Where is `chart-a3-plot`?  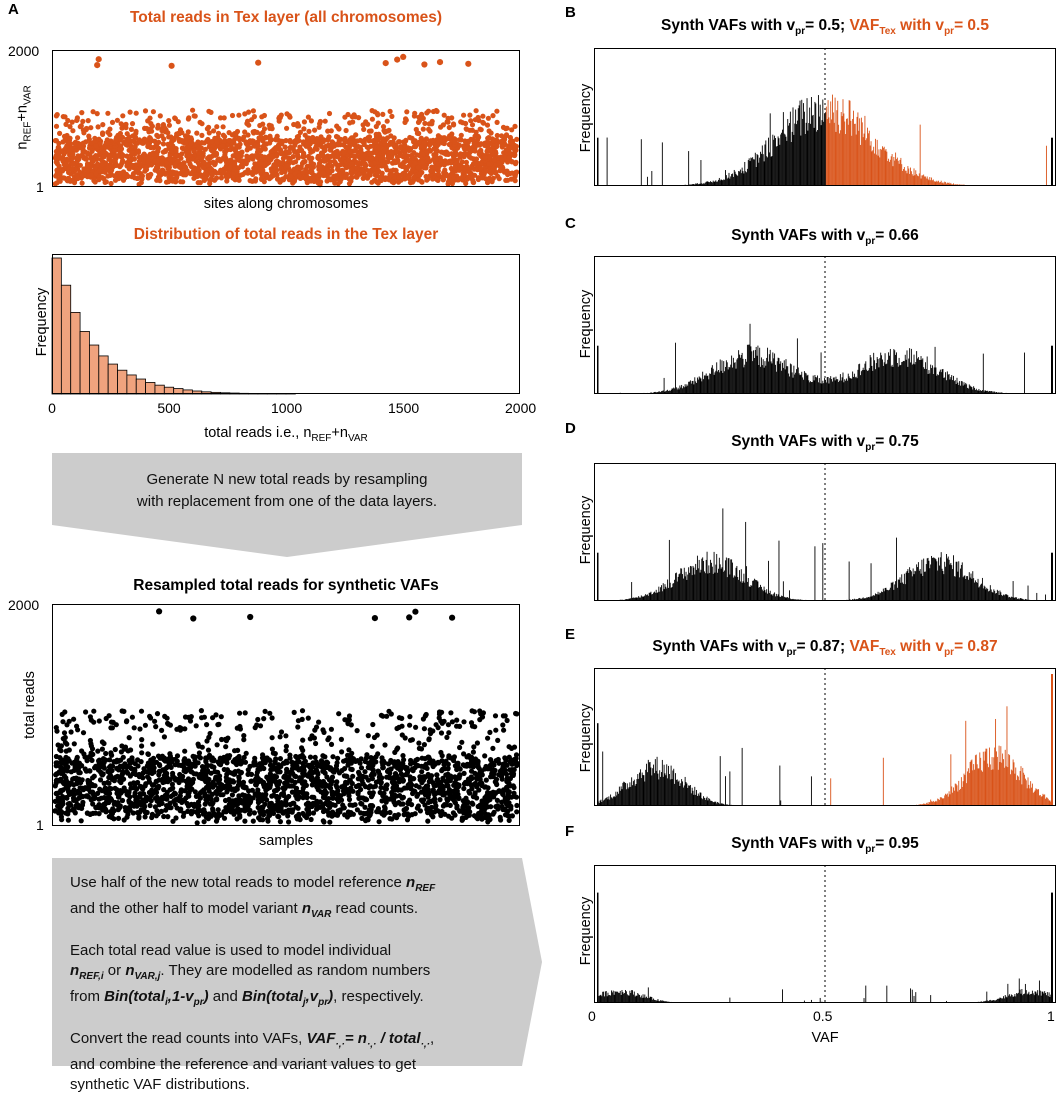 chart-a3-plot is located at coordinates (286, 715).